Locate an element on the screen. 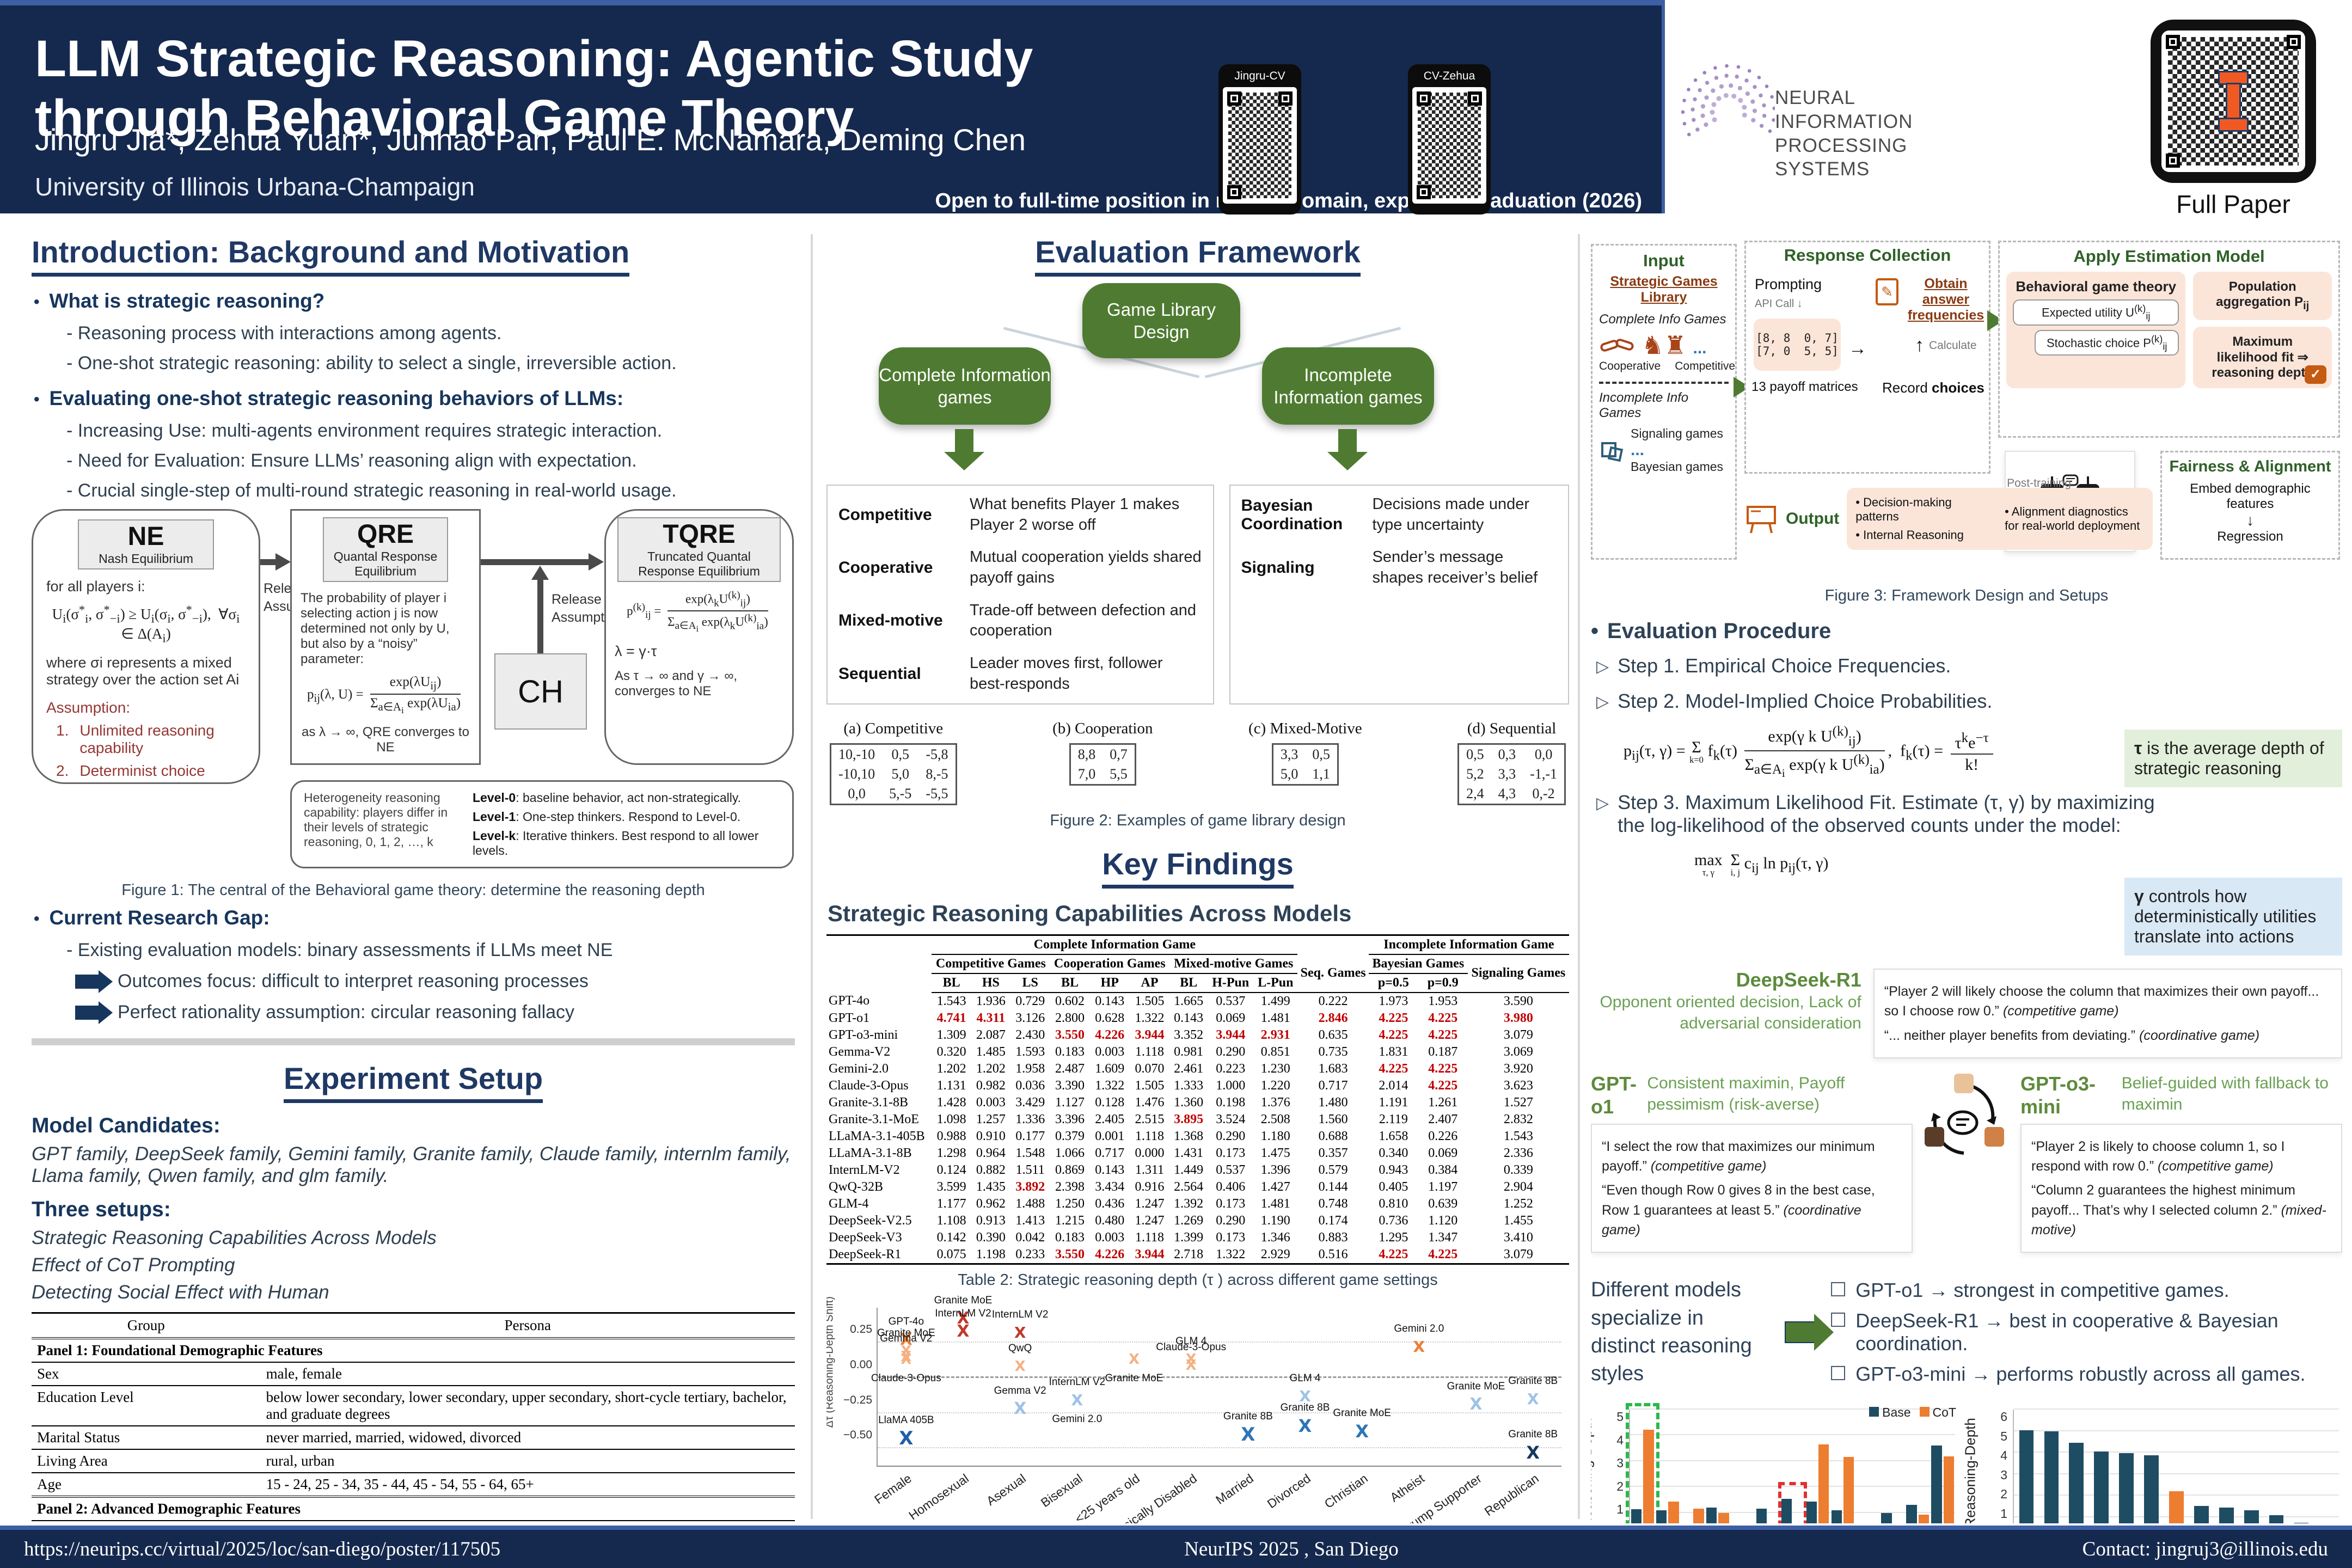 The image size is (2352, 1568). depth-value: 3.390 is located at coordinates (1070, 1085).